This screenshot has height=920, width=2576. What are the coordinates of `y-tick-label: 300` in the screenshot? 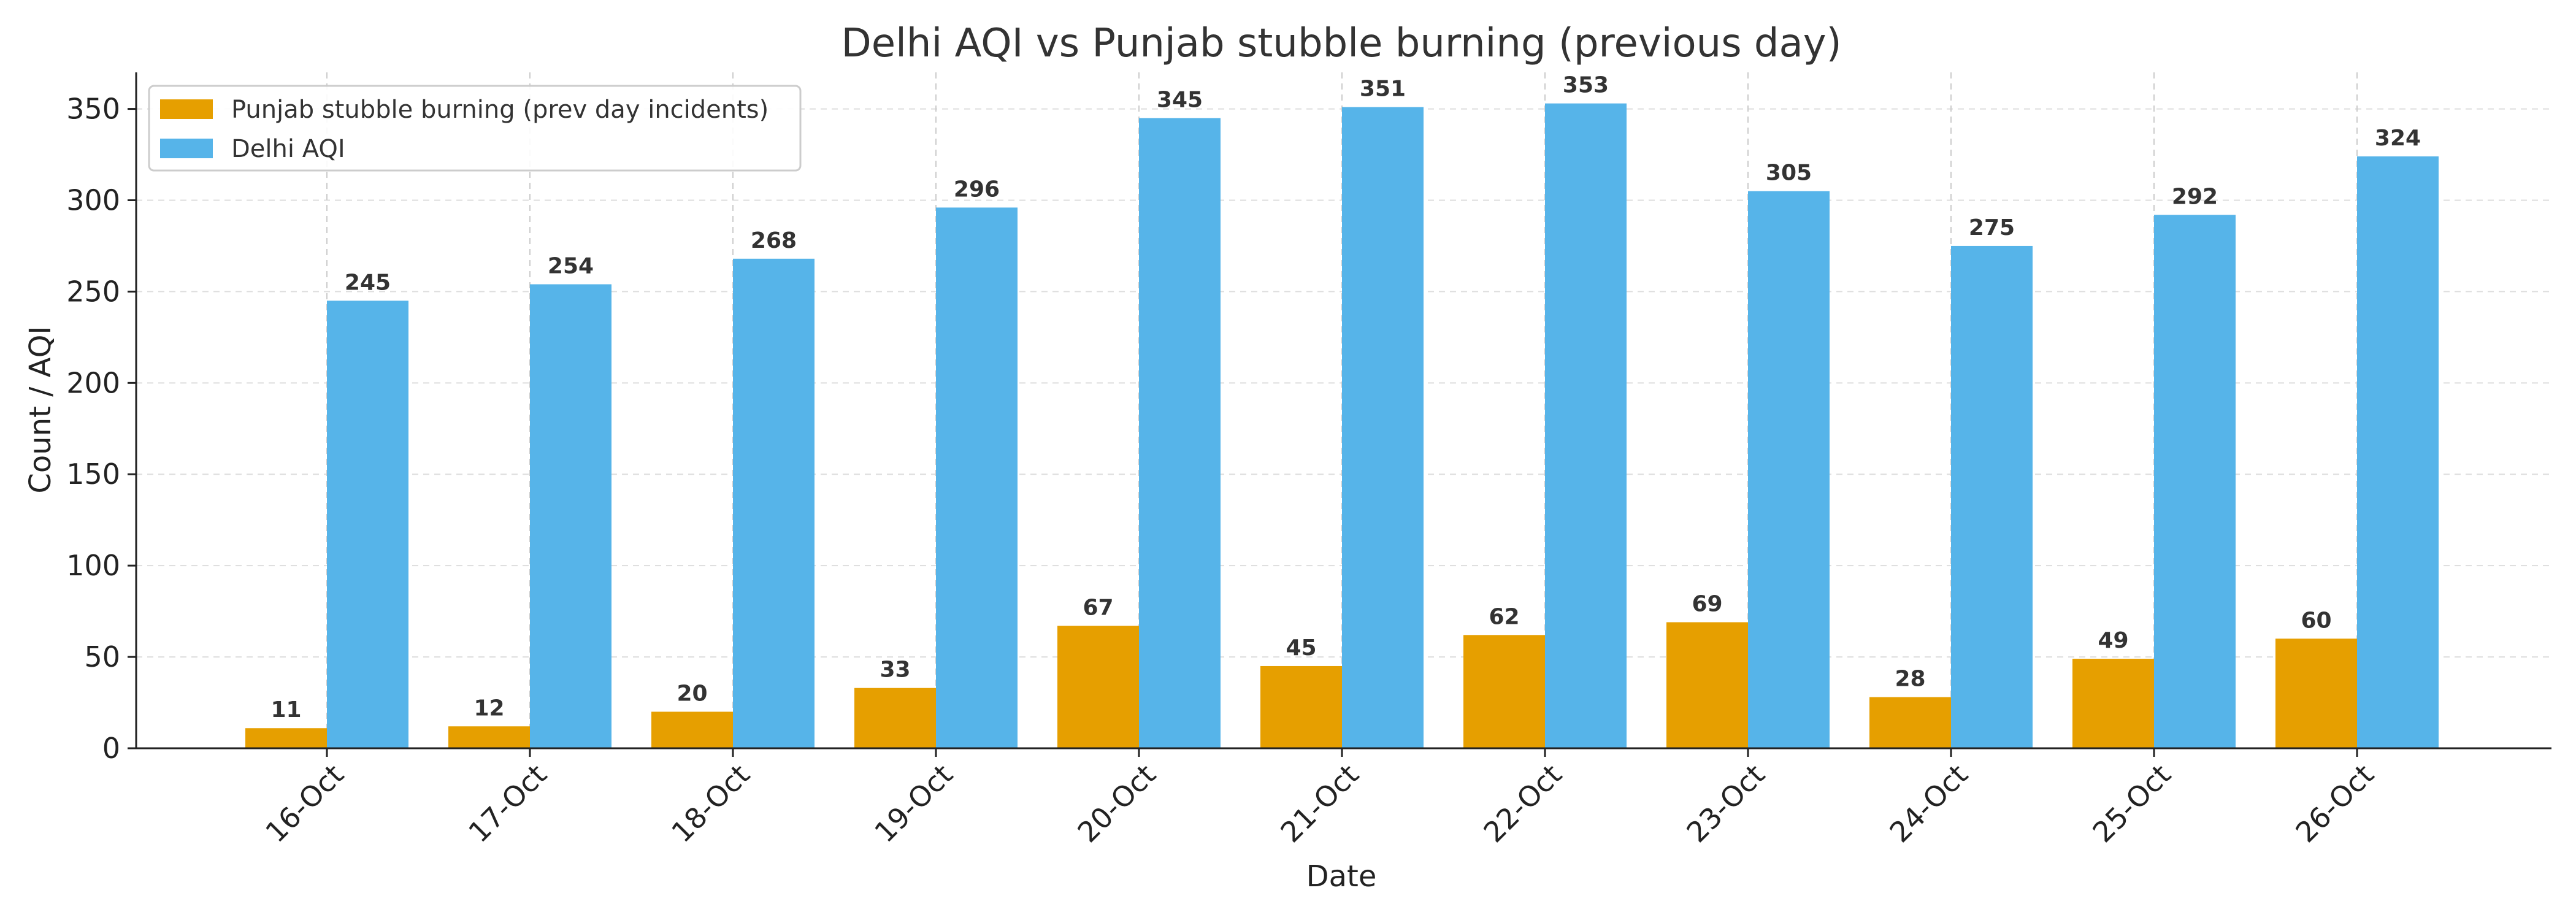 It's located at (93, 200).